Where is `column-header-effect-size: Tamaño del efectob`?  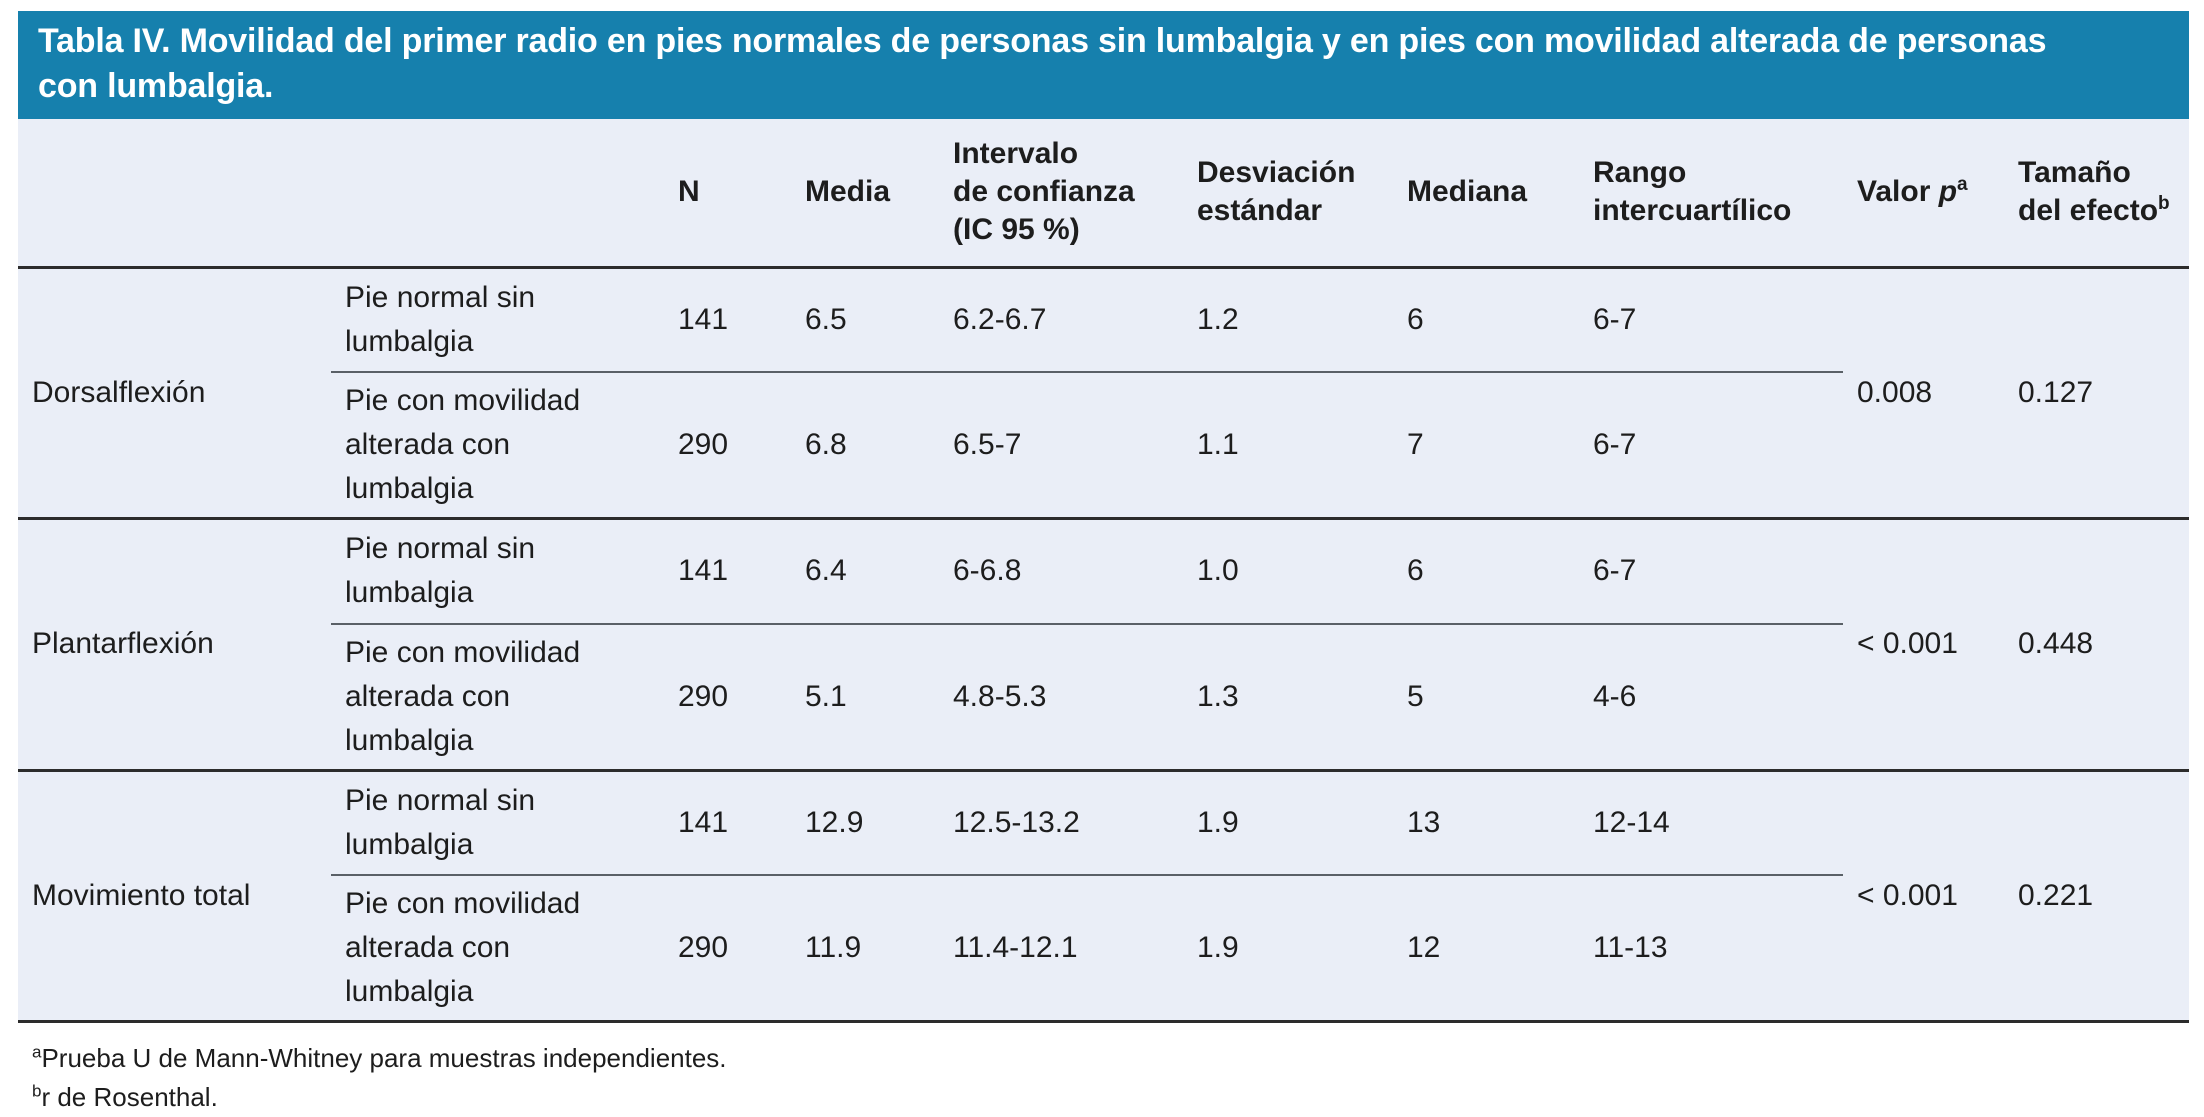 column-header-effect-size: Tamaño del efectob is located at coordinates (2096, 194).